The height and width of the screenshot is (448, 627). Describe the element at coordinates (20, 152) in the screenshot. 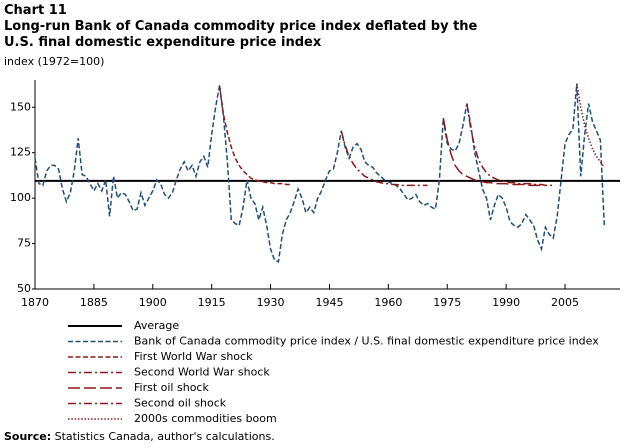

I see `y-tick-label: 125` at that location.